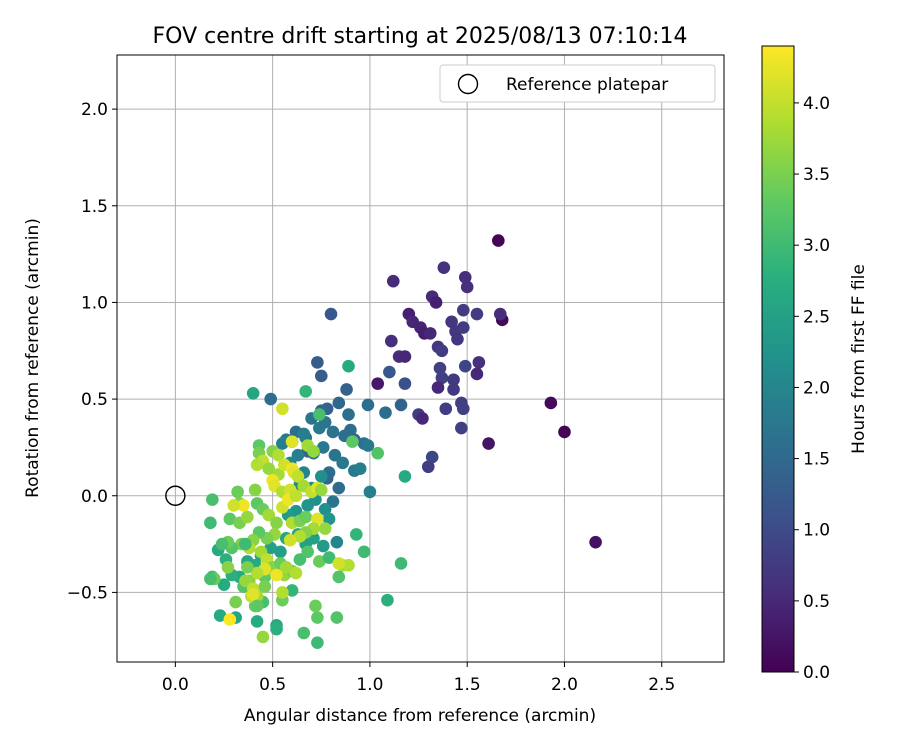 This screenshot has height=750, width=900. I want to click on x-tick-label: 0.5, so click(272, 685).